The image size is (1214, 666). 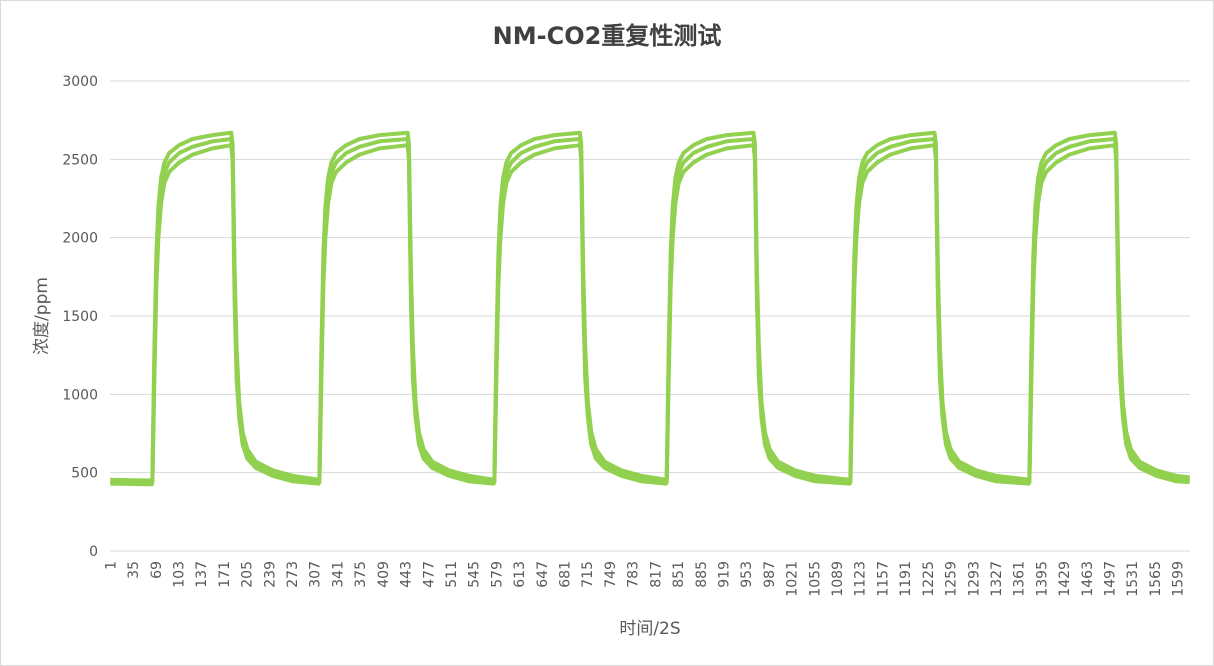 What do you see at coordinates (607, 36) in the screenshot?
I see `chart-title: NM-CO2重复性测试` at bounding box center [607, 36].